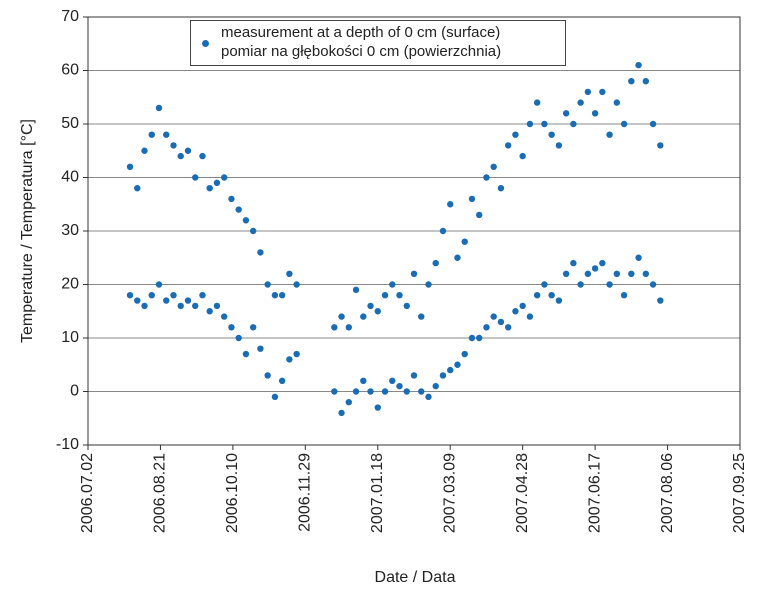 This screenshot has height=591, width=761. What do you see at coordinates (87, 493) in the screenshot?
I see `x-tick-label: 2006.07.02` at bounding box center [87, 493].